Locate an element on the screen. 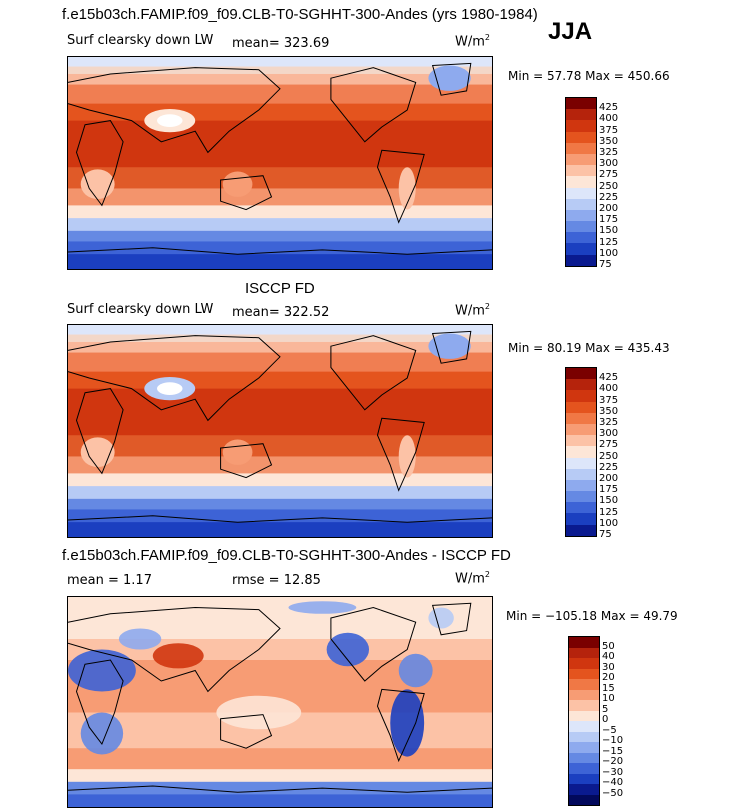  colorbar-tick-label: 0 is located at coordinates (605, 719).